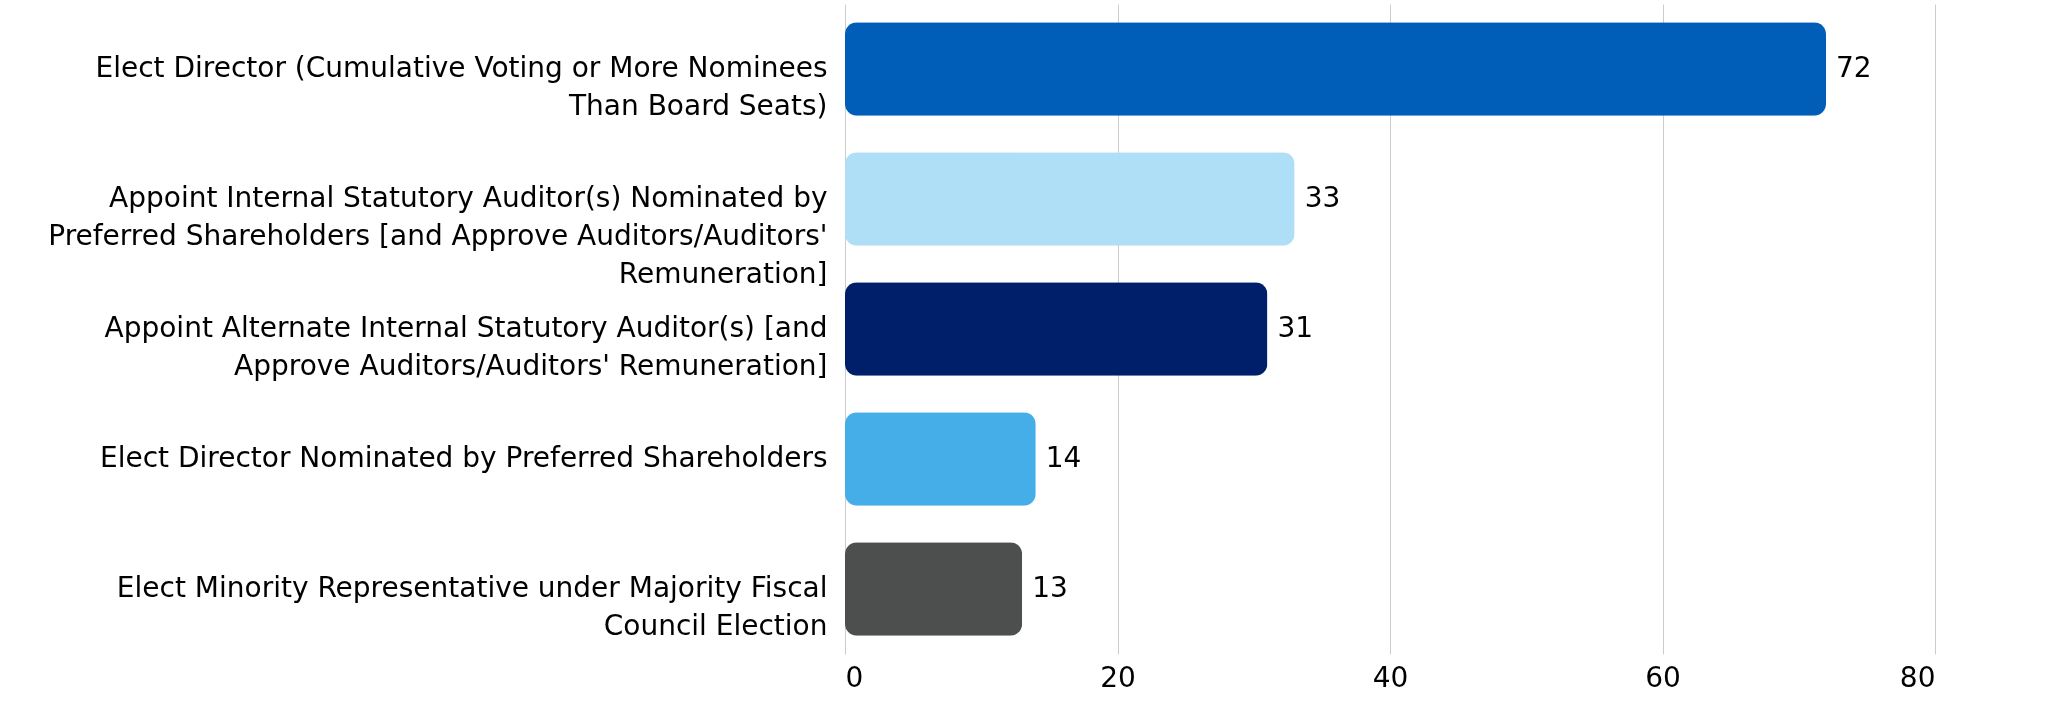 The image size is (2049, 716). I want to click on y-tick-label: Elect Minority Representative under Majority Fiscal Council Election, so click(472, 606).